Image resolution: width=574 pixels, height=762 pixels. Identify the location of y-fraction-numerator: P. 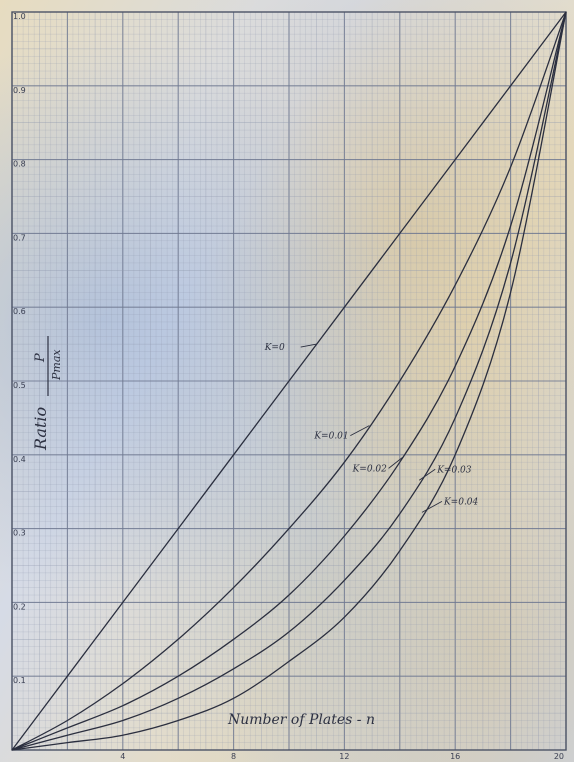
(40, 358).